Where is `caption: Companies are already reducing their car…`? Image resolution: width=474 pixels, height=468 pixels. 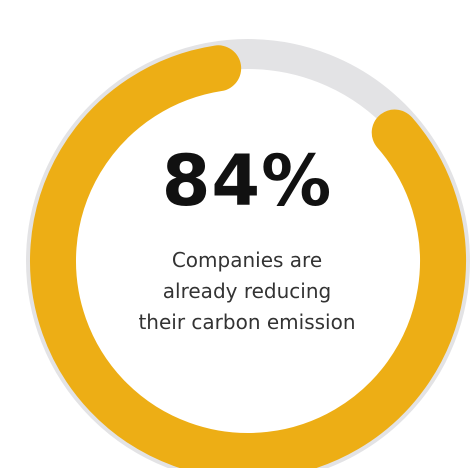
caption: Companies are already reducing their car… is located at coordinates (247, 291).